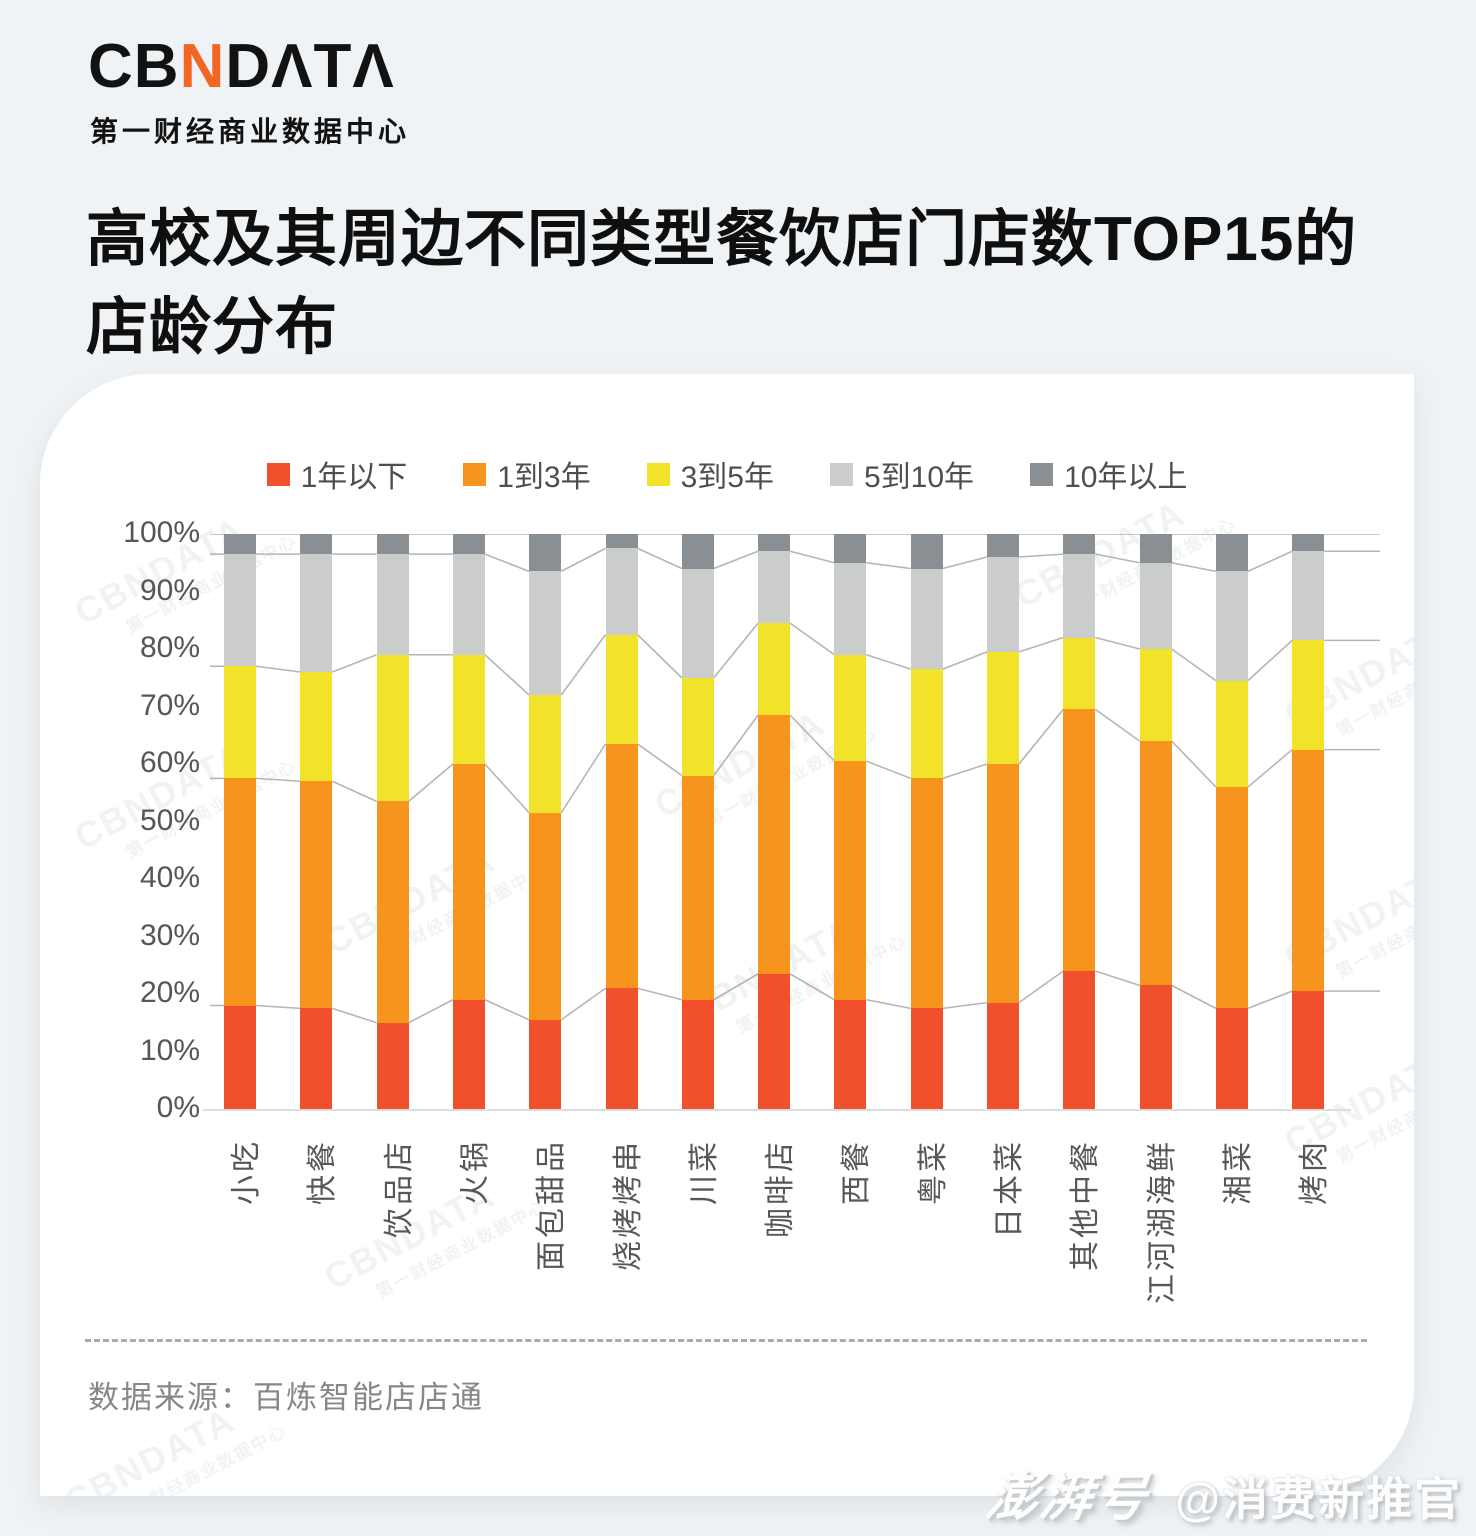  Describe the element at coordinates (774, 669) in the screenshot. I see `bar-咖啡店-3到5年` at that location.